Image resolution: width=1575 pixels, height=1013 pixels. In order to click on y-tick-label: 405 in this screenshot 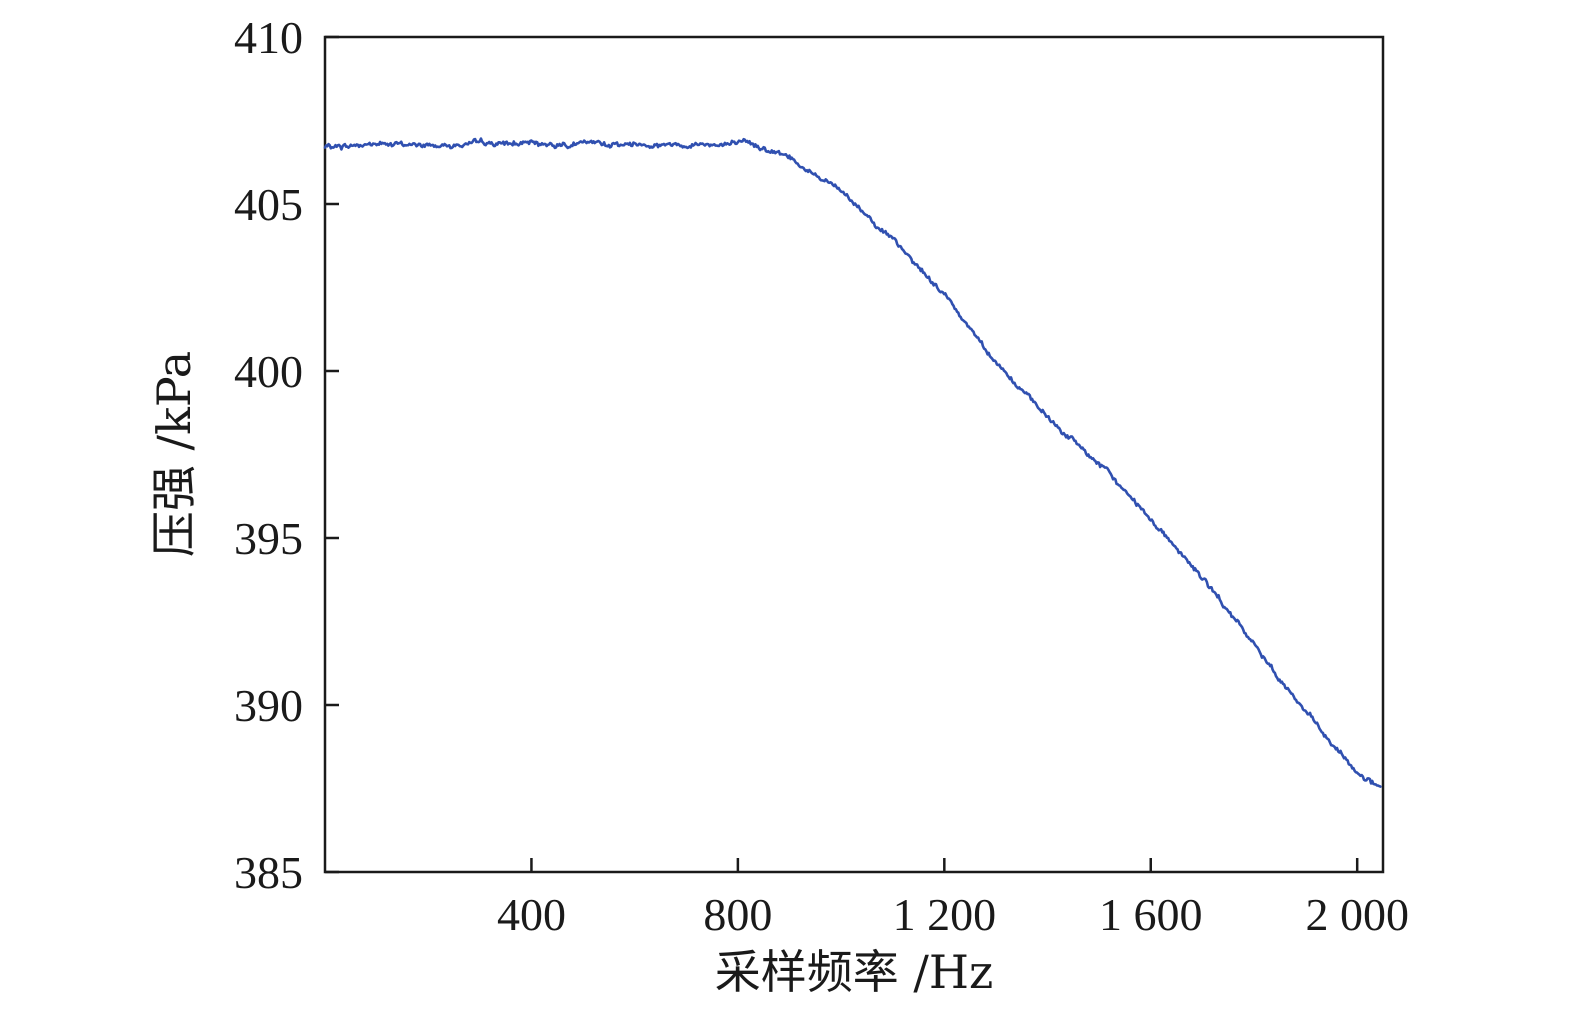, I will do `click(268, 204)`.